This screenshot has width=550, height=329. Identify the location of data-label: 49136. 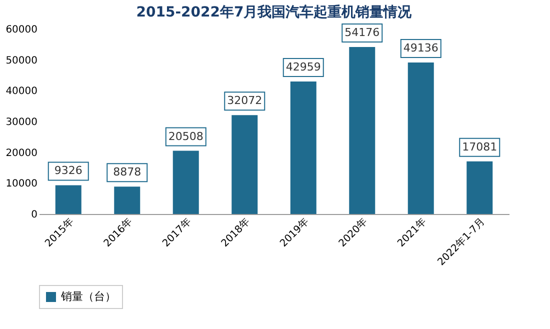
(420, 47).